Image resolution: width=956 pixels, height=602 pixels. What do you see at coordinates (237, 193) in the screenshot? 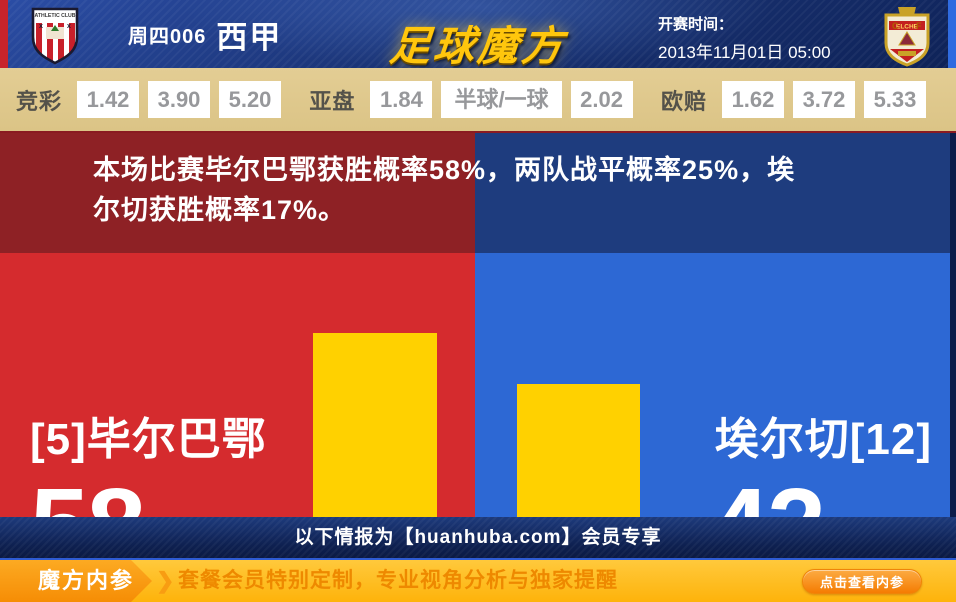
I see `banner-home-background` at bounding box center [237, 193].